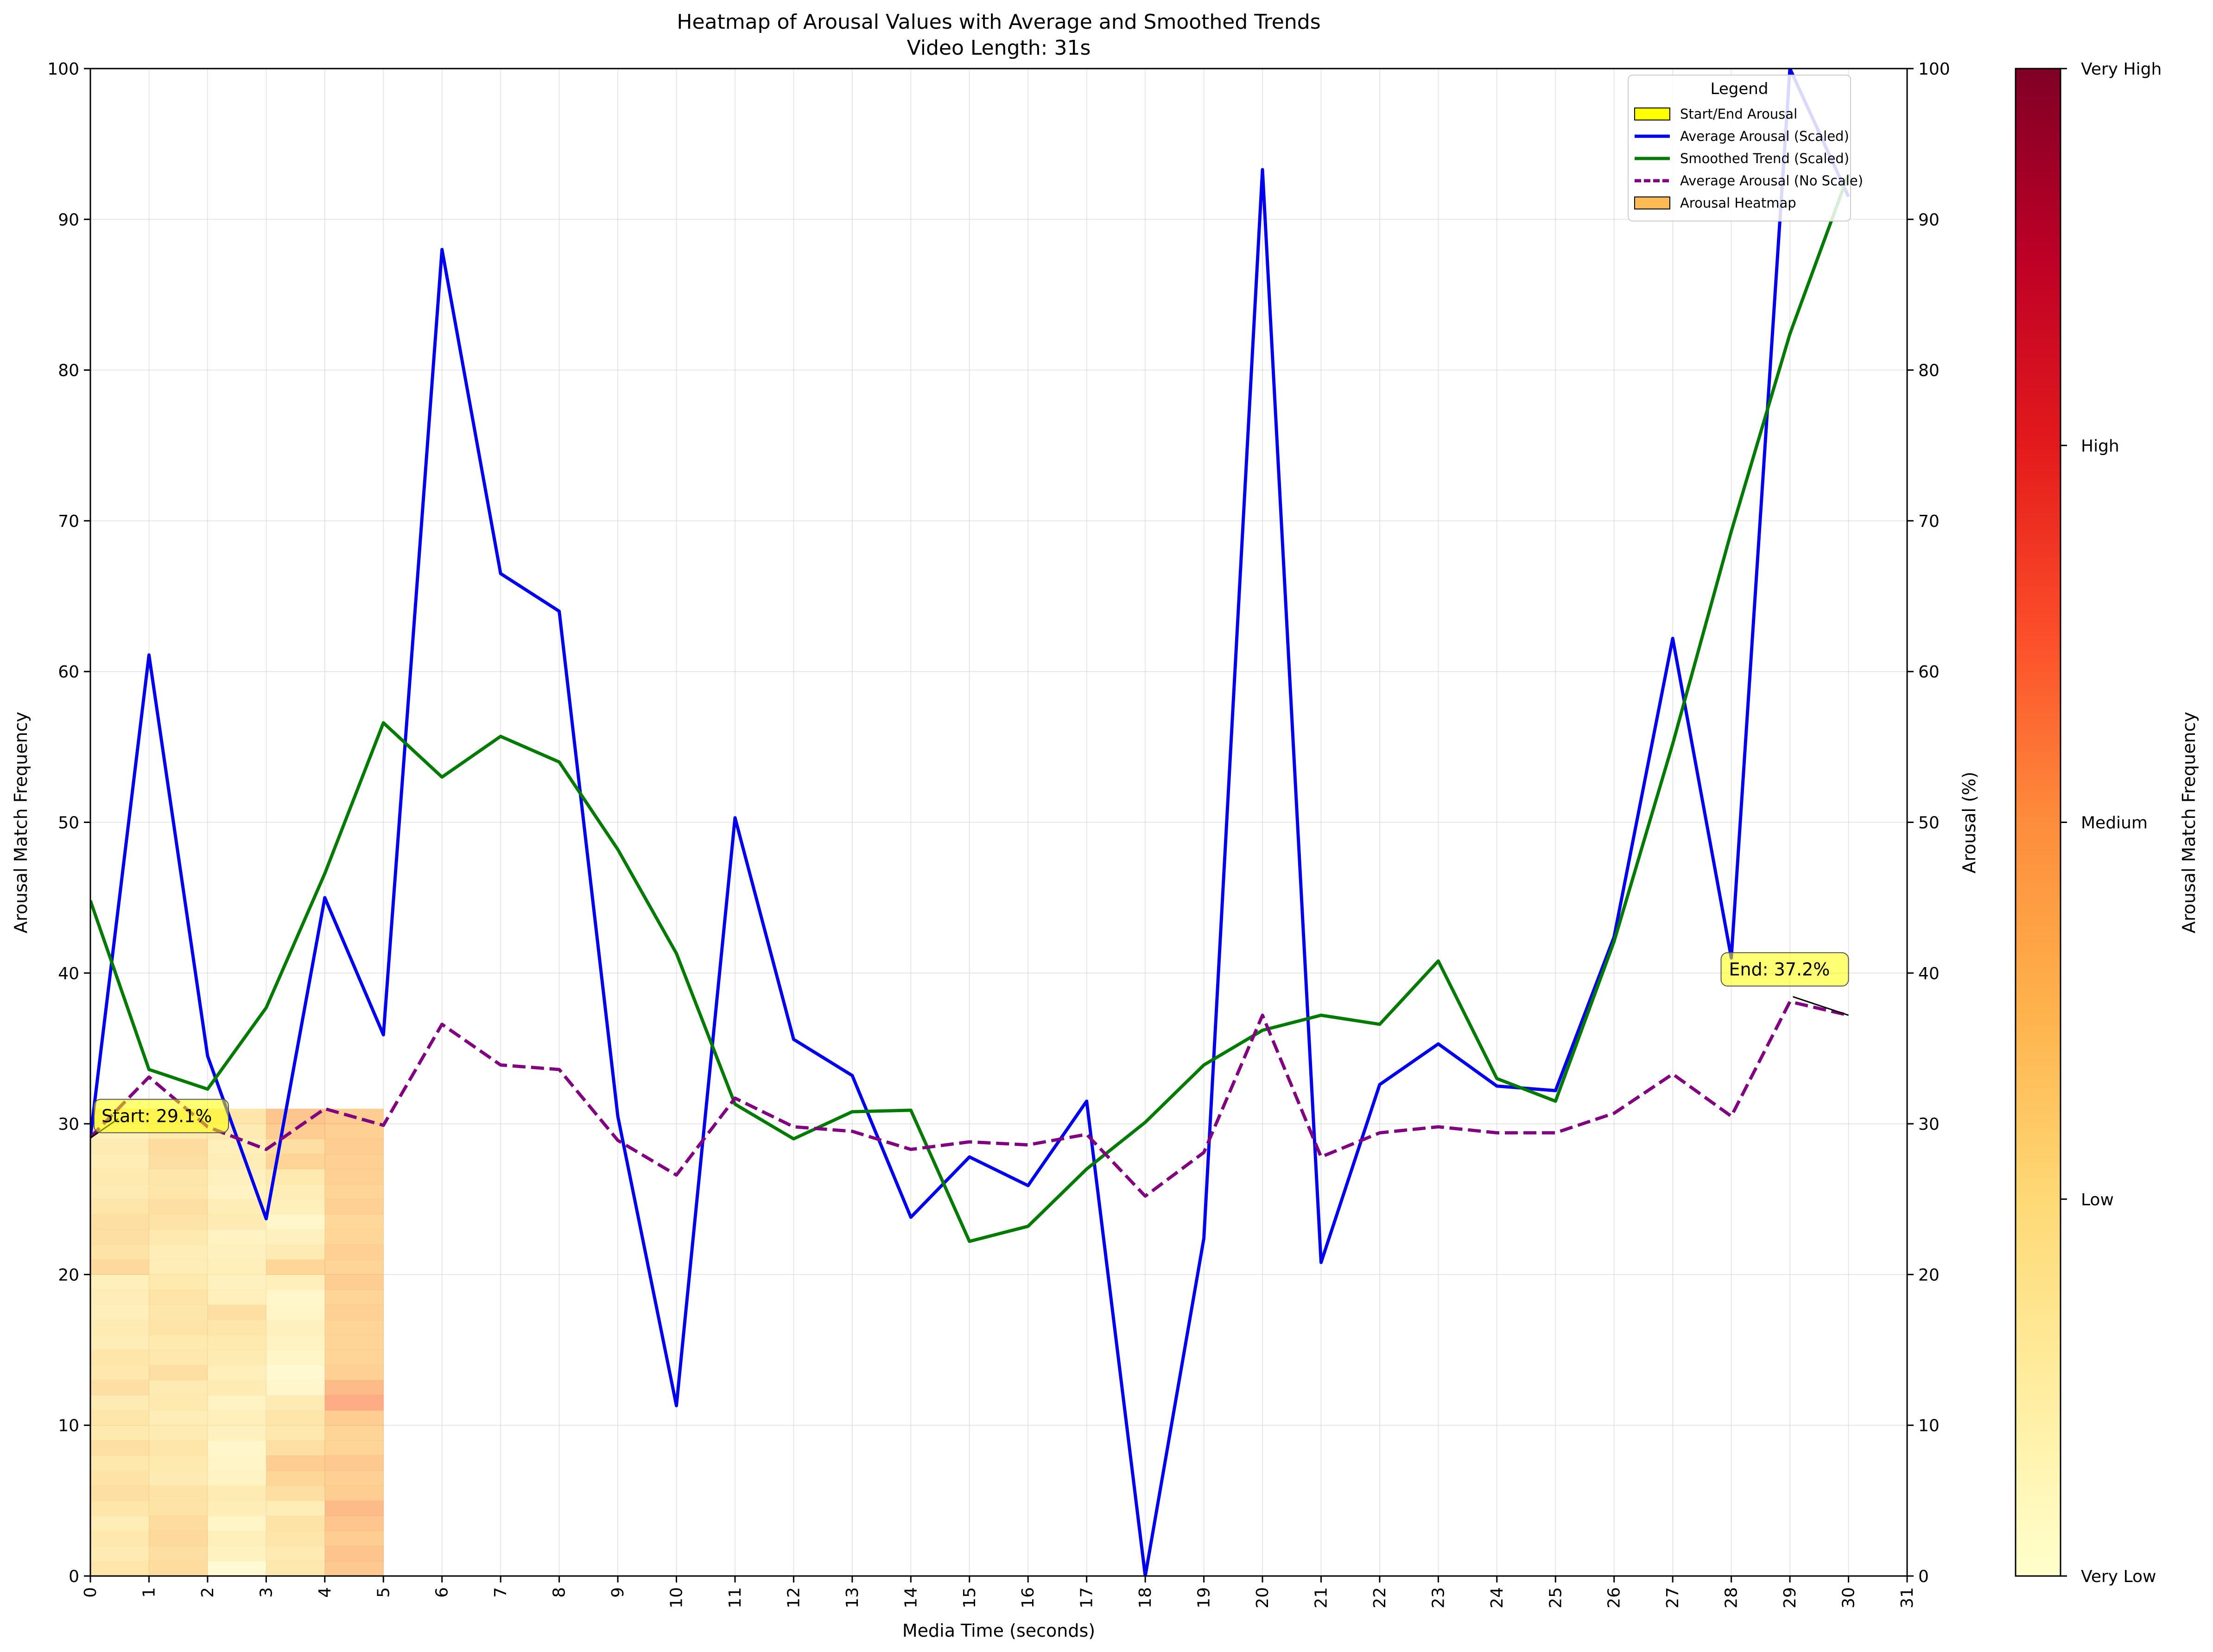  I want to click on x-tick-label: 21, so click(1321, 1597).